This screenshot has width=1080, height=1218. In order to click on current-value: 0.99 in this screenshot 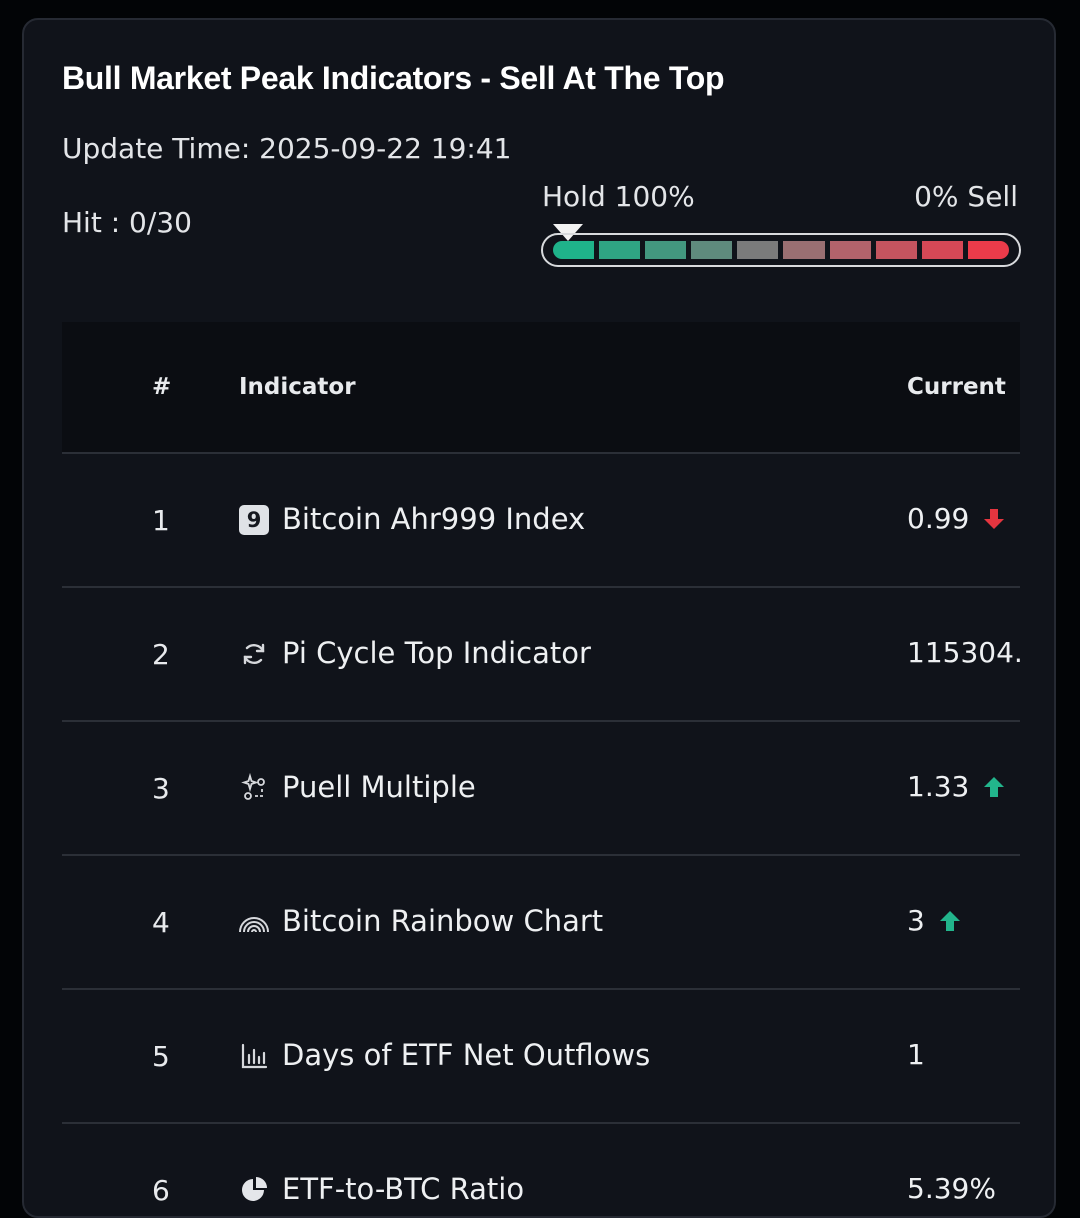, I will do `click(938, 518)`.